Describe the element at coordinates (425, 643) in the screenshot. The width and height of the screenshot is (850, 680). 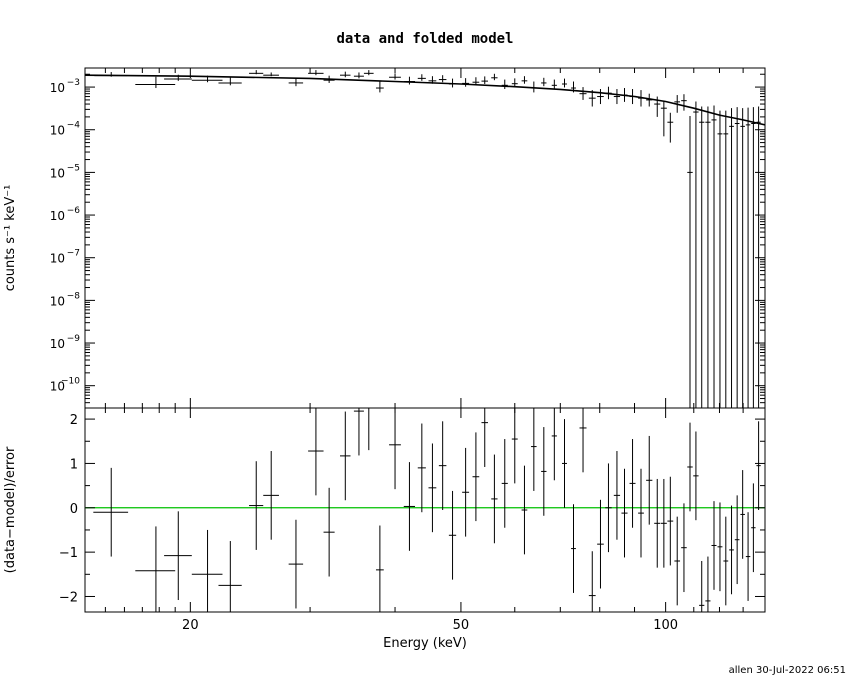
I see `x-axis-label: Energy (keV)` at that location.